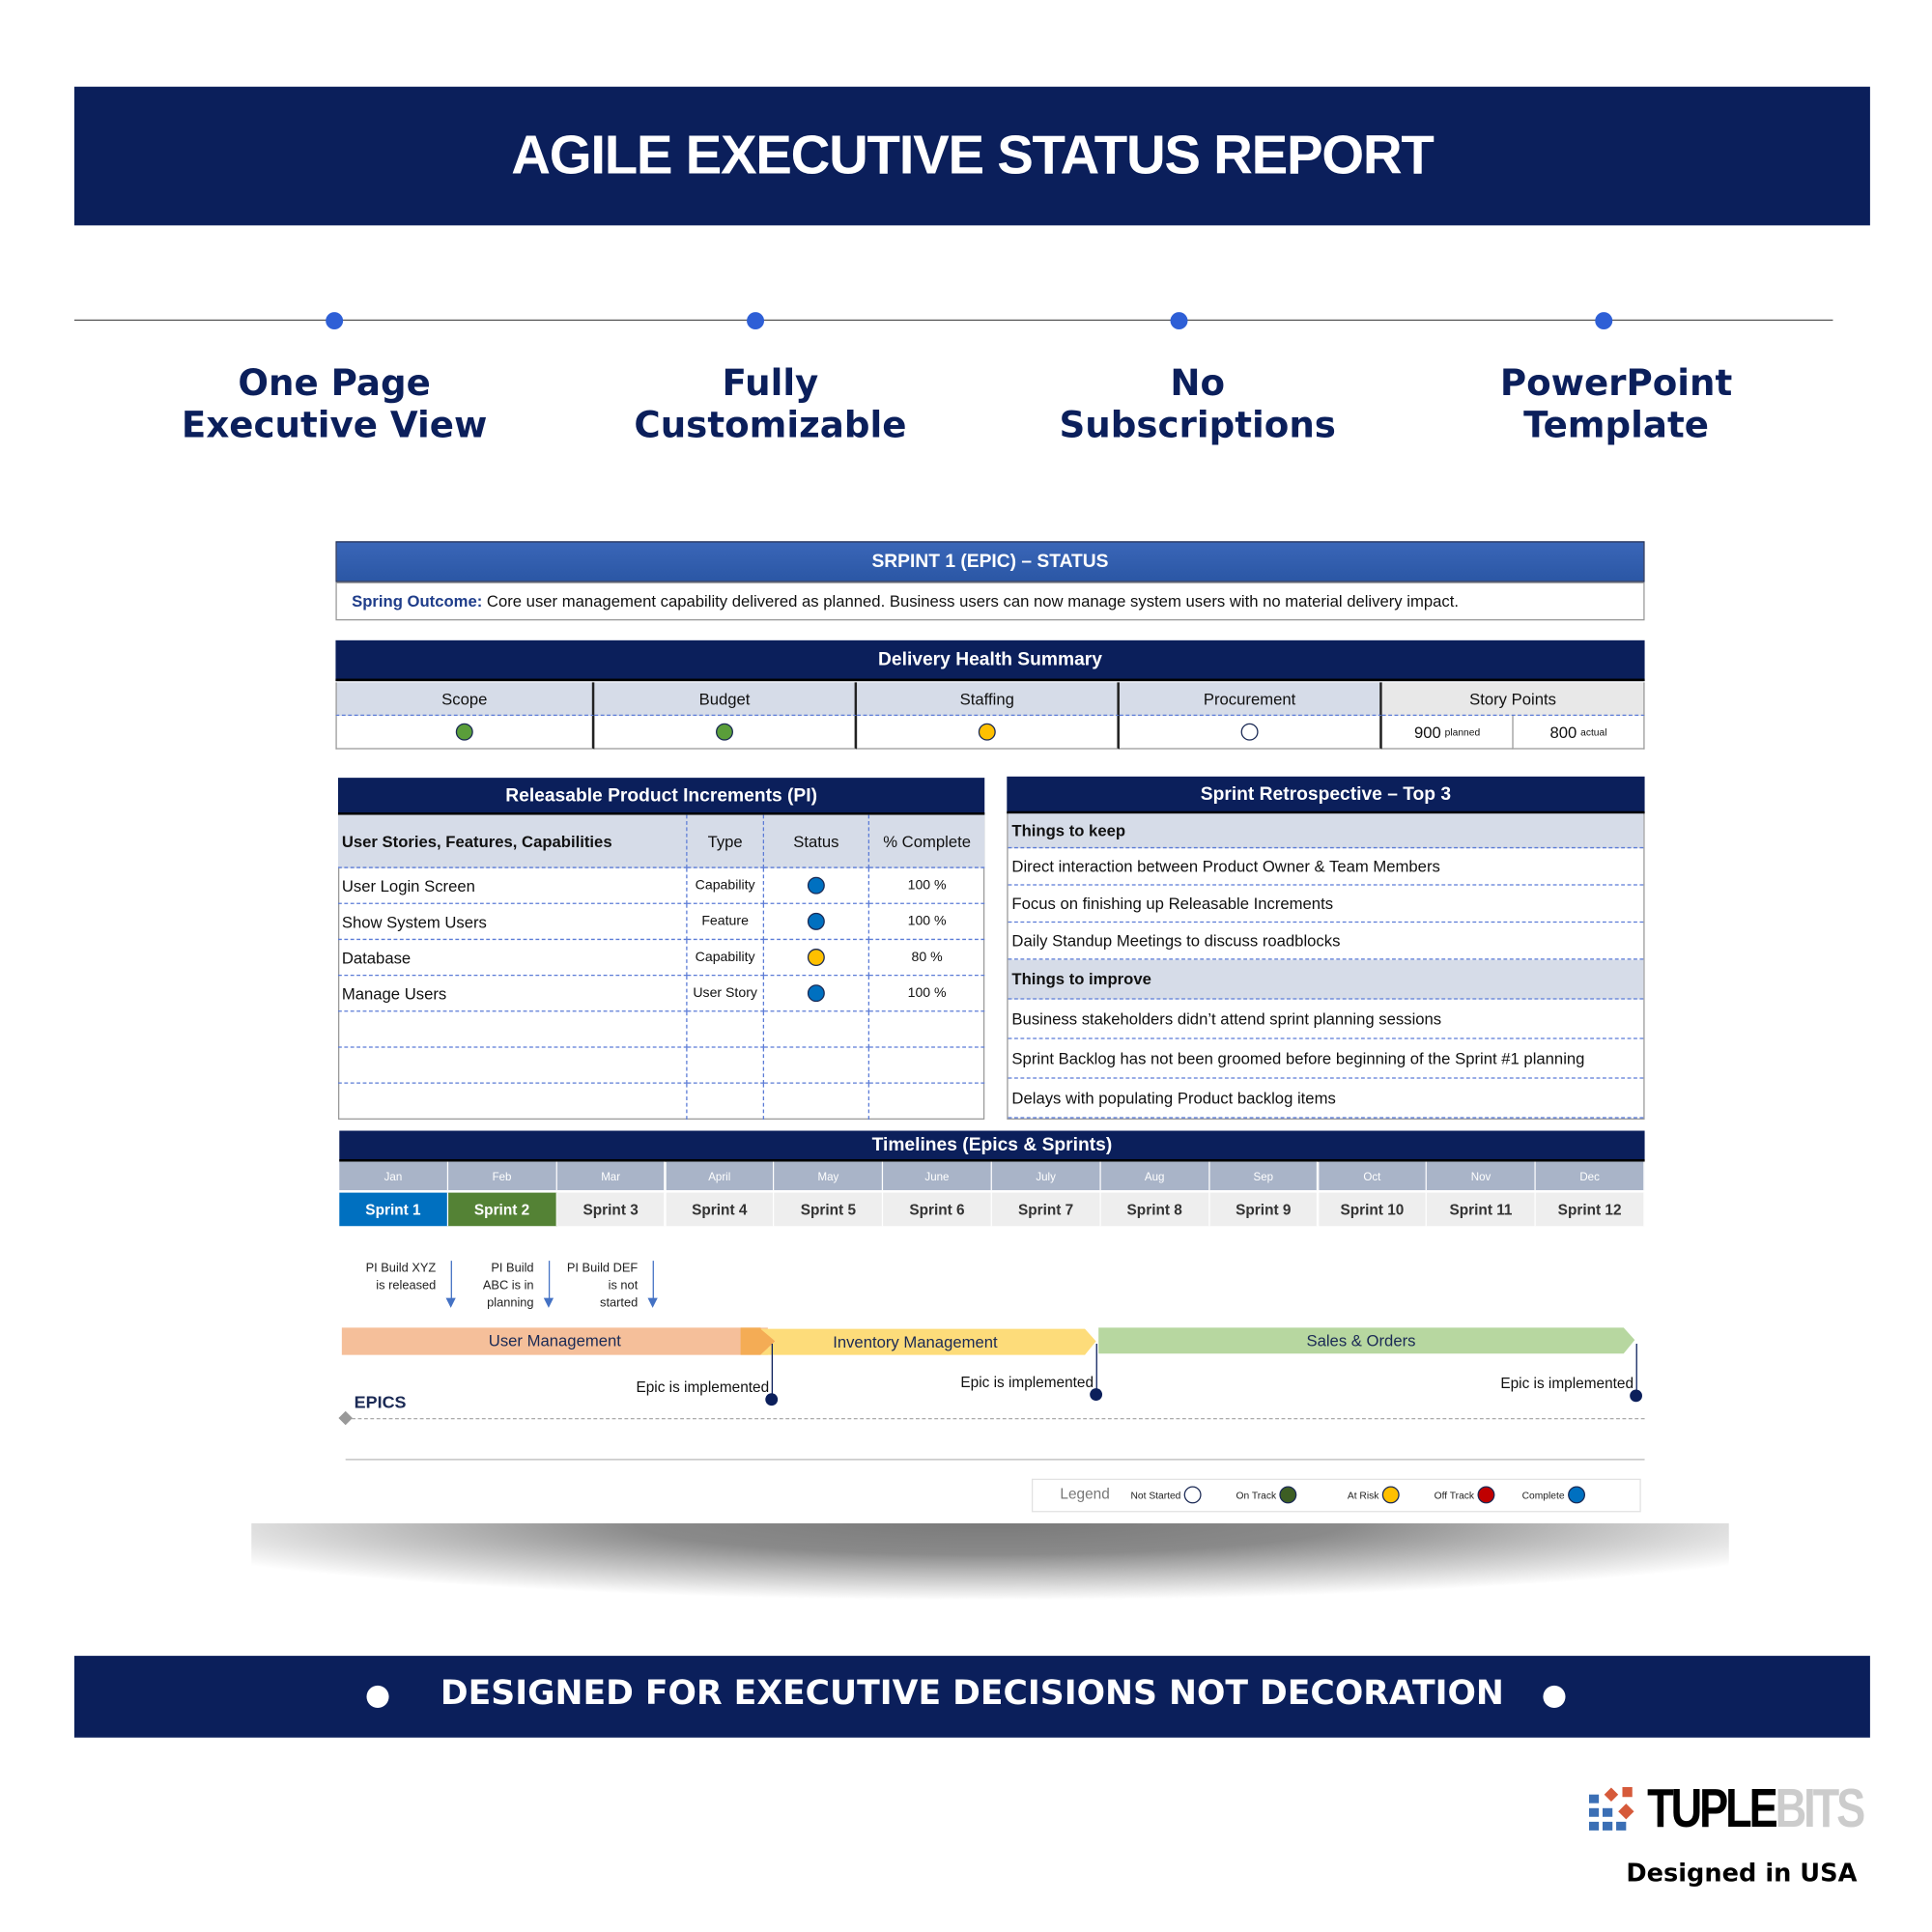 Image resolution: width=1932 pixels, height=1932 pixels. I want to click on month-april: April, so click(720, 1176).